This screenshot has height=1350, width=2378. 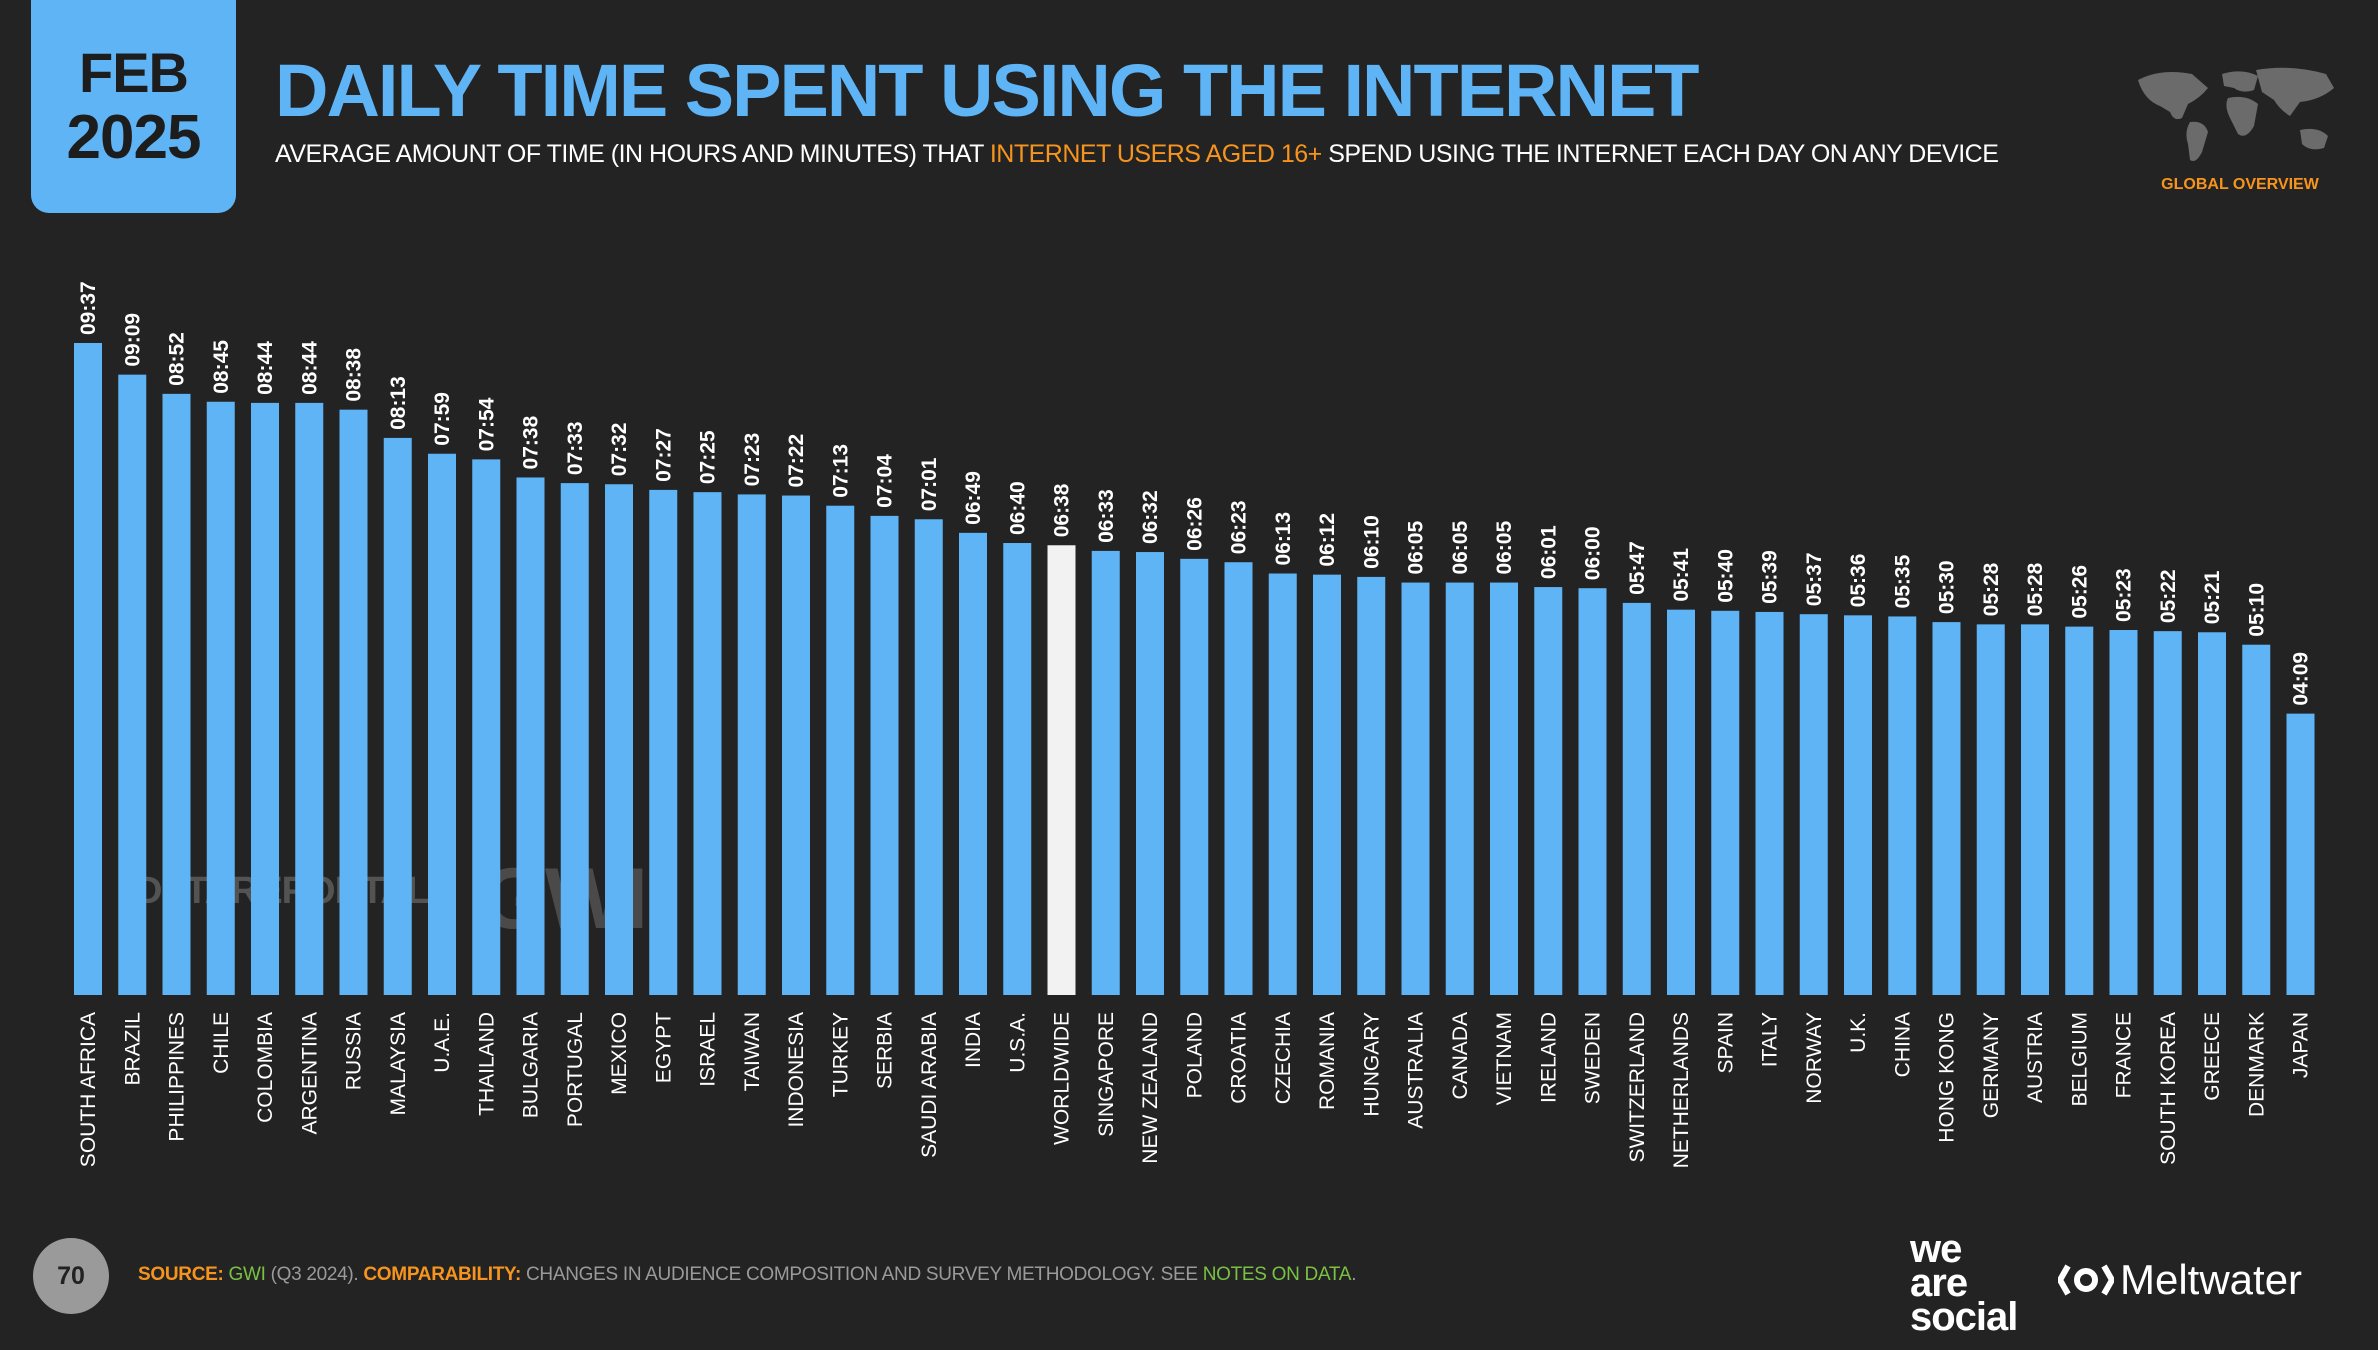 What do you see at coordinates (1946, 808) in the screenshot?
I see `bar-hong-kong` at bounding box center [1946, 808].